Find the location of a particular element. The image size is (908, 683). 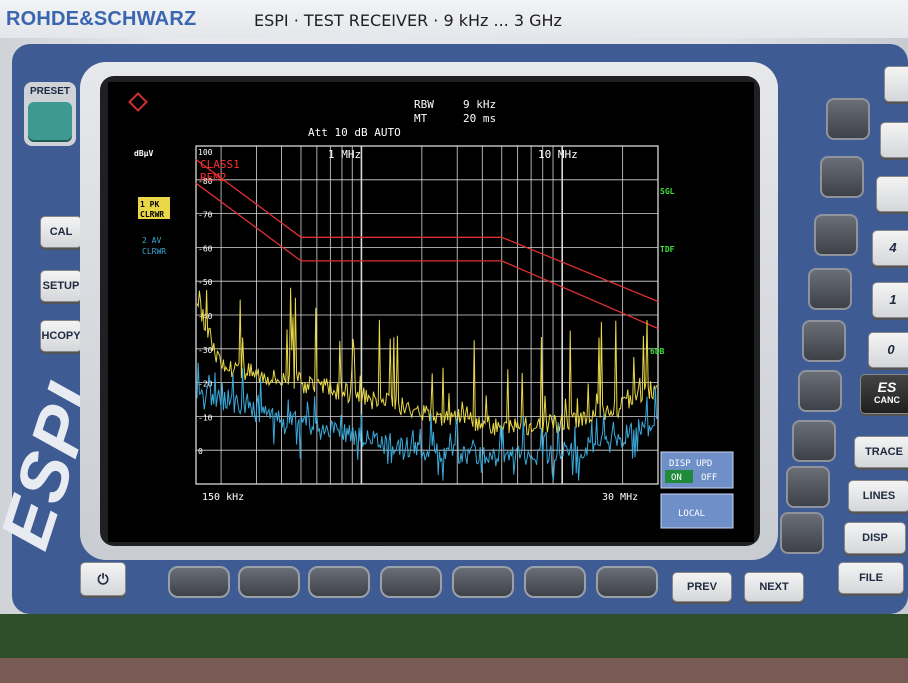

softkey-off-label: OFF is located at coordinates (709, 478).